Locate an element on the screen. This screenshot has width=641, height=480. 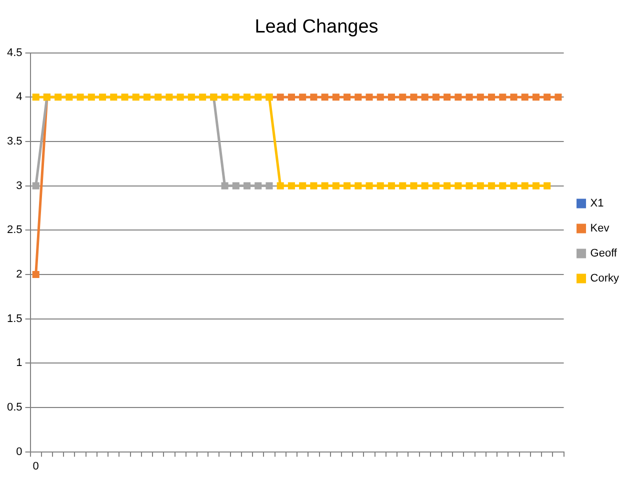
y-tick-label: 1.5 is located at coordinates (14, 318).